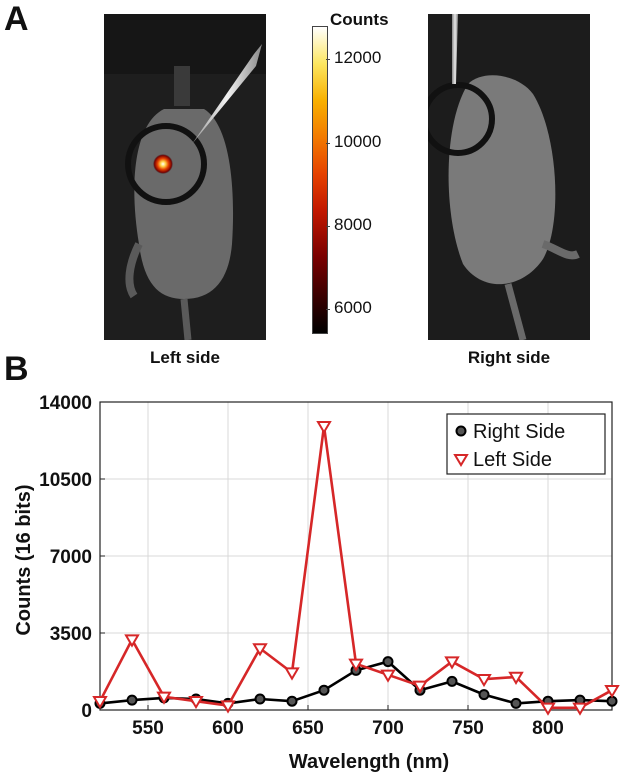 The width and height of the screenshot is (621, 778). I want to click on y-tick-label: 3500, so click(71, 634).